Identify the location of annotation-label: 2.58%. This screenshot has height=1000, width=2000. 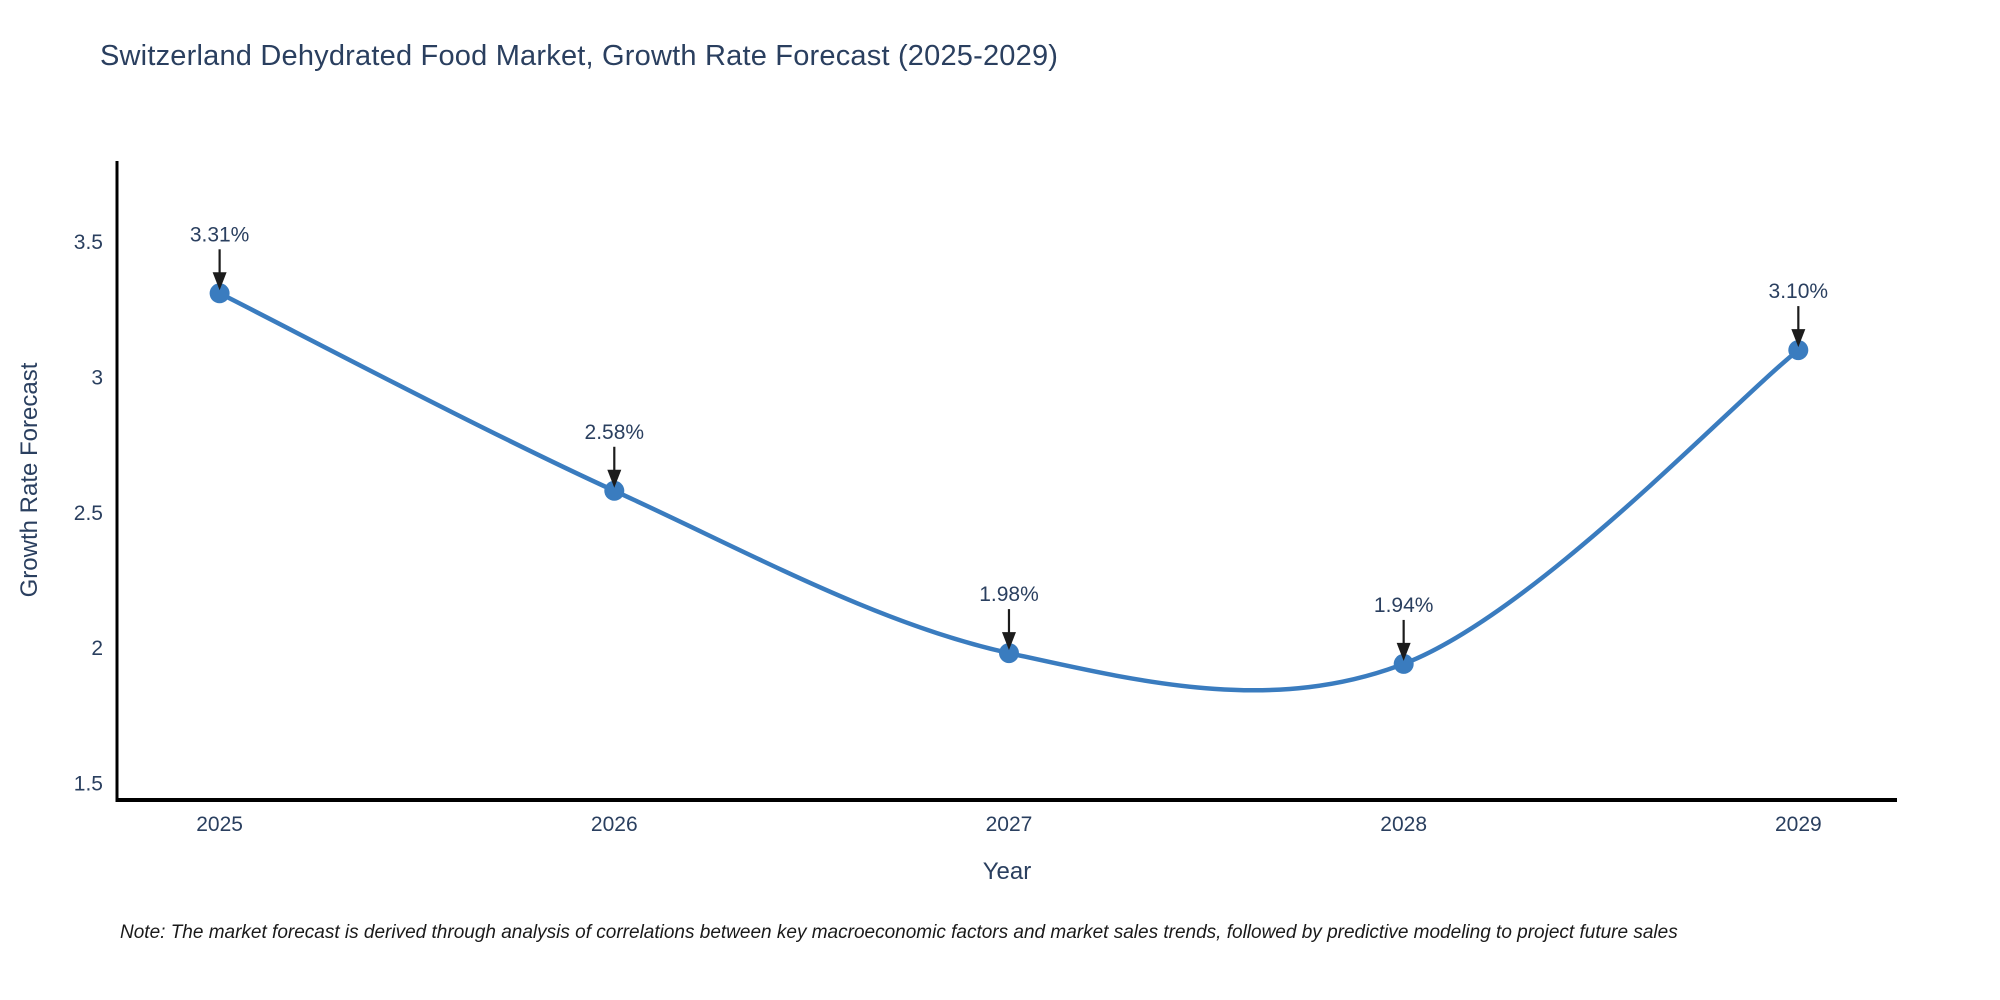
(615, 432).